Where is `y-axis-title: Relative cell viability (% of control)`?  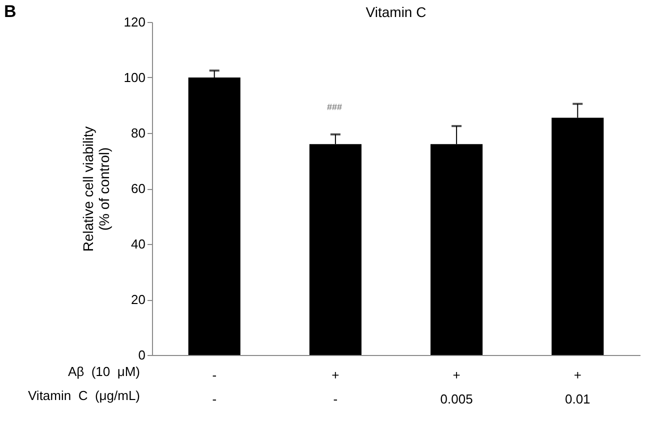
y-axis-title: Relative cell viability (% of control) is located at coordinates (96, 189).